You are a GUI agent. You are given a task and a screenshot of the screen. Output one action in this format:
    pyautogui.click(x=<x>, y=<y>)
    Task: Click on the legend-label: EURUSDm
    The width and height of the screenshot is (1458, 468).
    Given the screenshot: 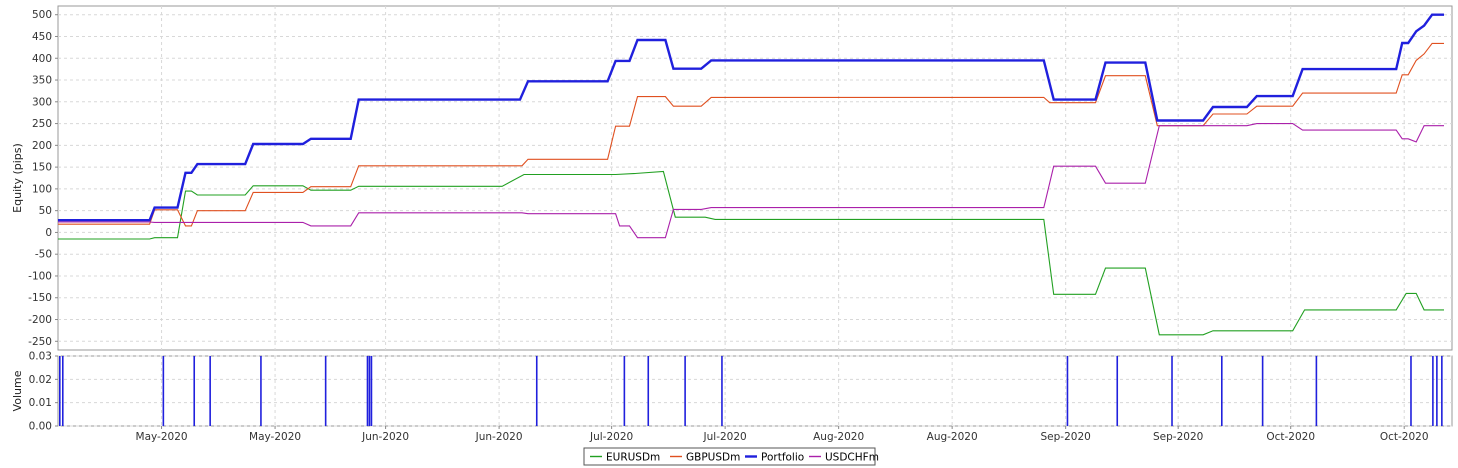 What is the action you would take?
    pyautogui.click(x=633, y=458)
    